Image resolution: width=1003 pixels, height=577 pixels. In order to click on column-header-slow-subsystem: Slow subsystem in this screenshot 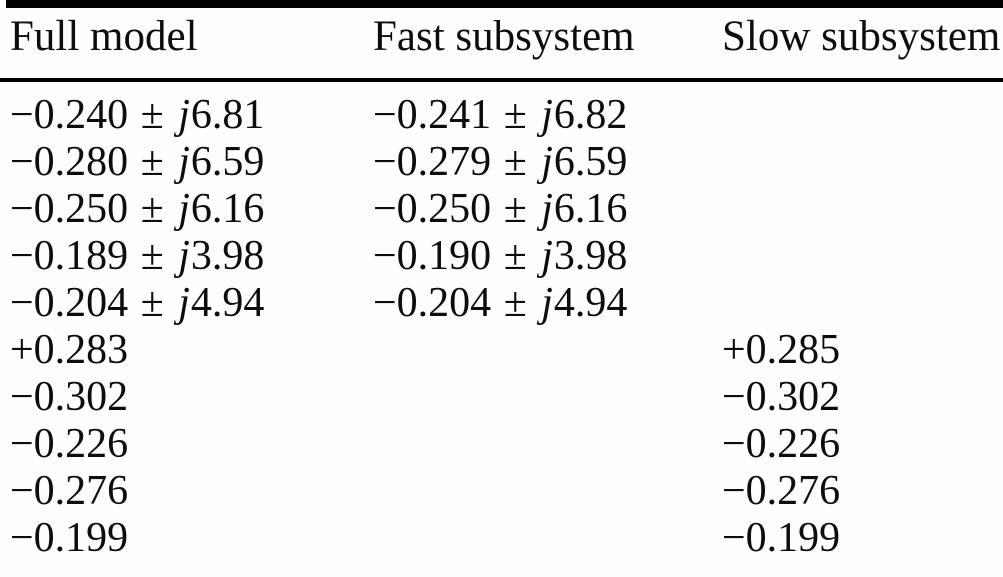, I will do `click(861, 36)`.